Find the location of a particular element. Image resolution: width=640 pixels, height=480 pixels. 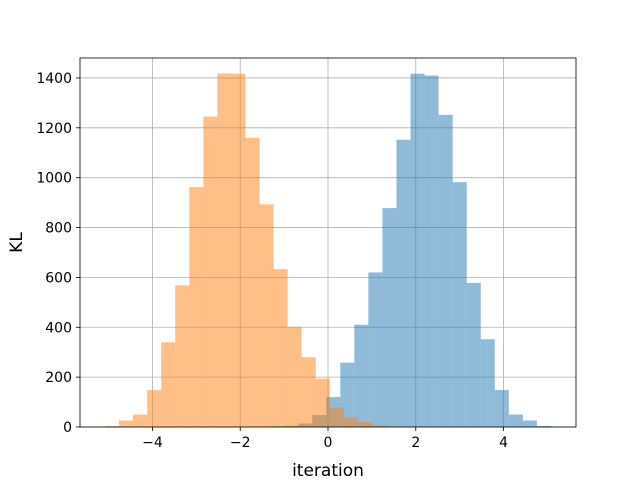

y-tick-label: 1400 is located at coordinates (54, 79).